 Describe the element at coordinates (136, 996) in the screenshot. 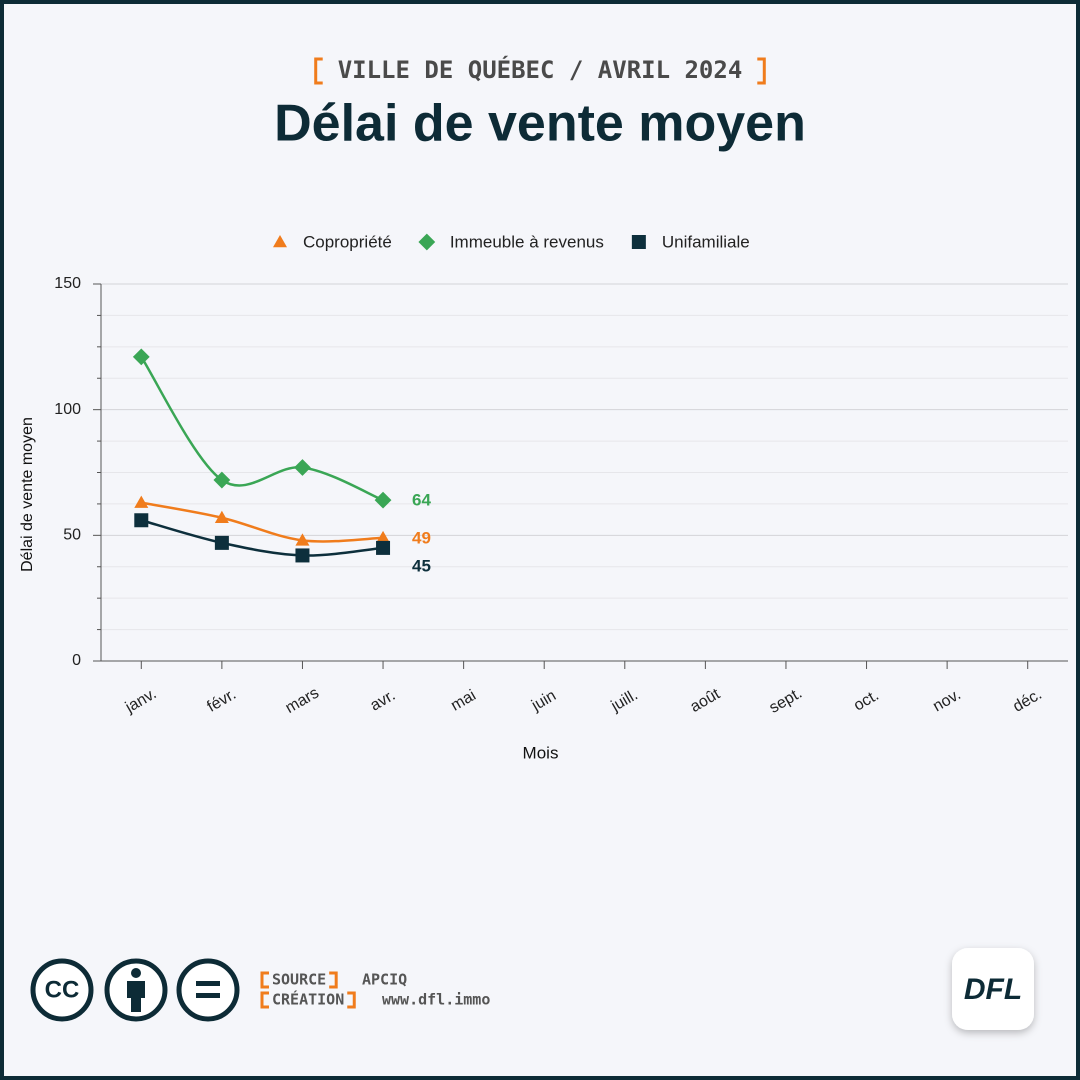

I see `by-body` at that location.